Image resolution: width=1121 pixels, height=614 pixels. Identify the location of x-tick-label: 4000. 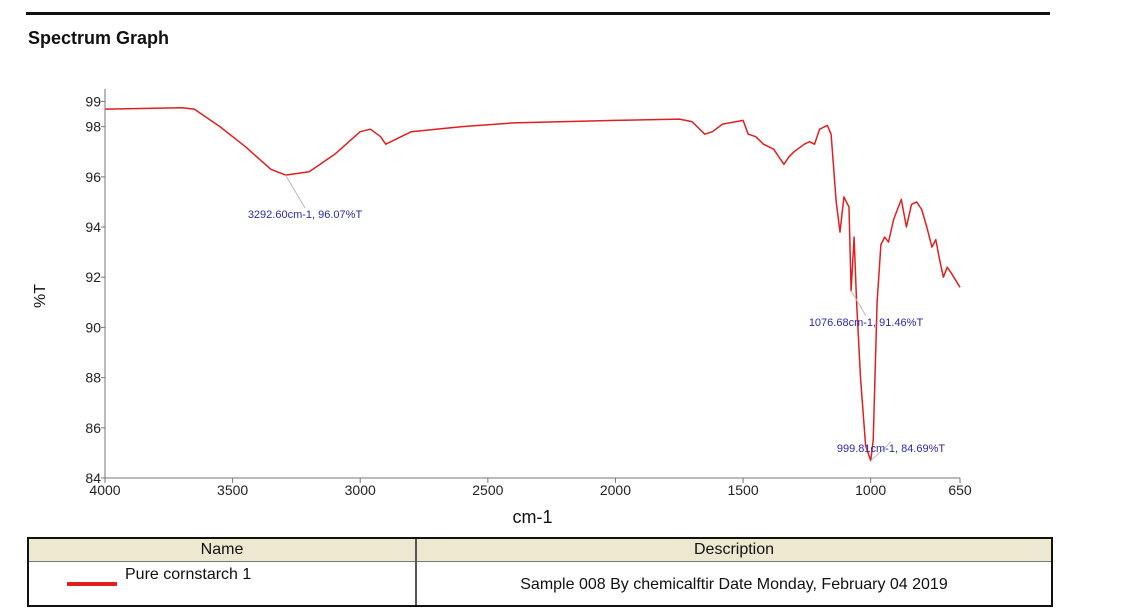
(104, 490).